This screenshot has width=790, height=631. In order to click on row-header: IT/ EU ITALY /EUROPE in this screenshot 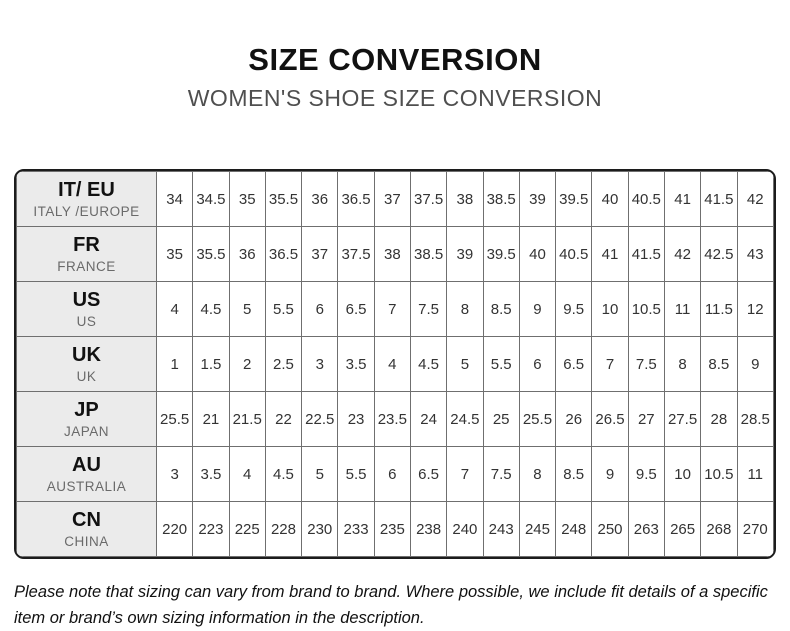, I will do `click(86, 199)`.